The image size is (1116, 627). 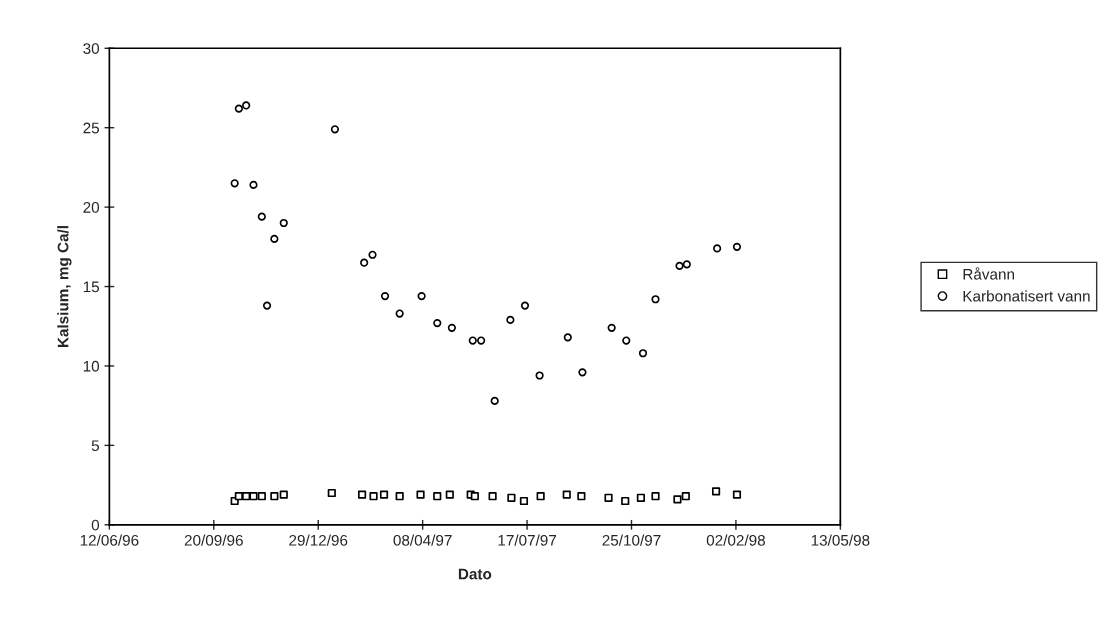 I want to click on y-tick-label: 5, so click(x=95, y=446).